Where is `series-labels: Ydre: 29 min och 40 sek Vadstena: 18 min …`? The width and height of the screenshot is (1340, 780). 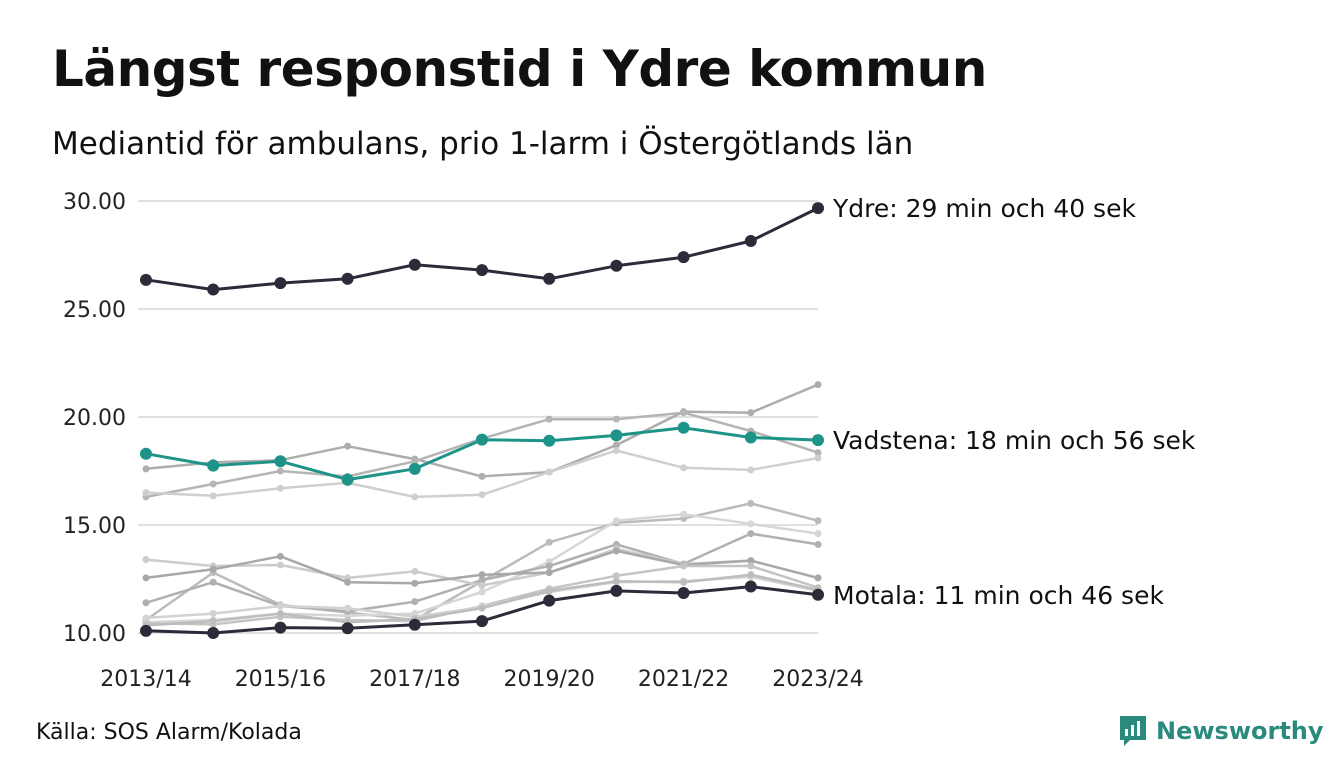 series-labels: Ydre: 29 min och 40 sek Vadstena: 18 min … is located at coordinates (1014, 402).